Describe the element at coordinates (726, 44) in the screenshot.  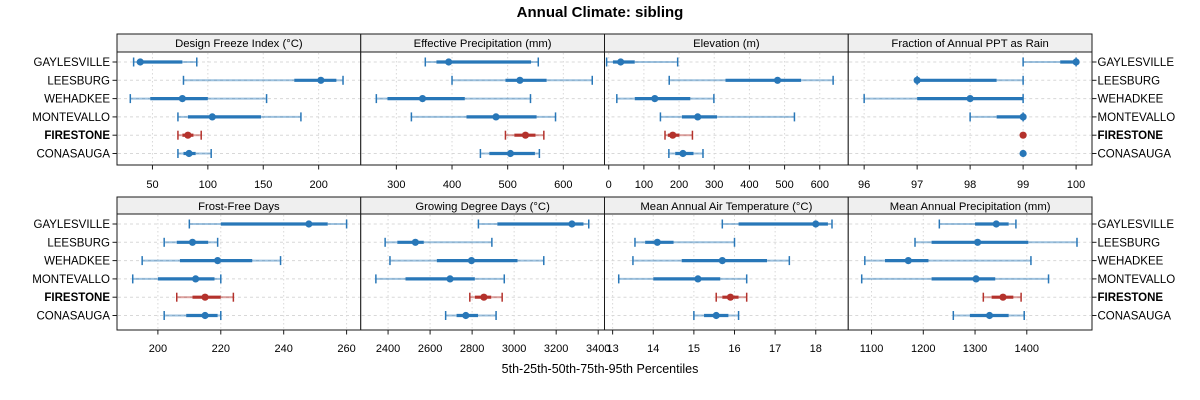
I see `panel-strip-title: Elevation (m)` at that location.